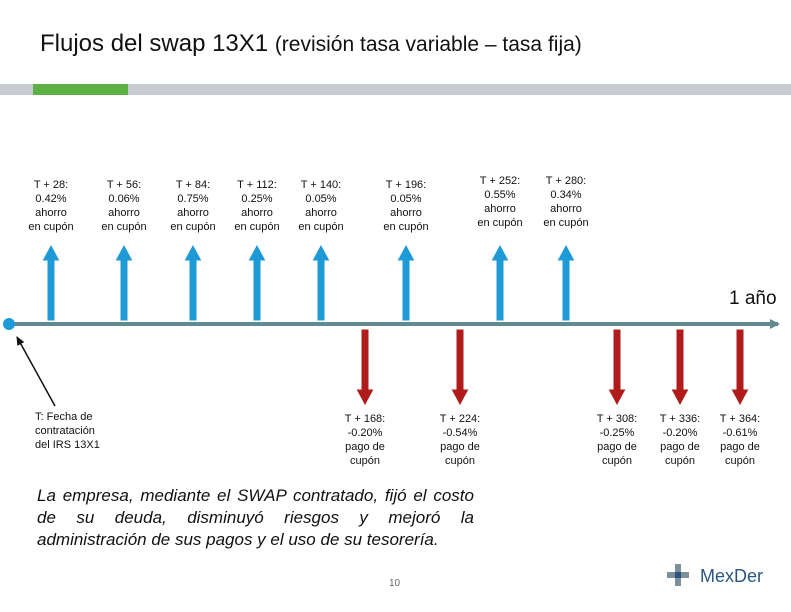 The width and height of the screenshot is (791, 612). Describe the element at coordinates (500, 202) in the screenshot. I see `savings-label: T + 252: 0.55% ahorro en cupón` at that location.